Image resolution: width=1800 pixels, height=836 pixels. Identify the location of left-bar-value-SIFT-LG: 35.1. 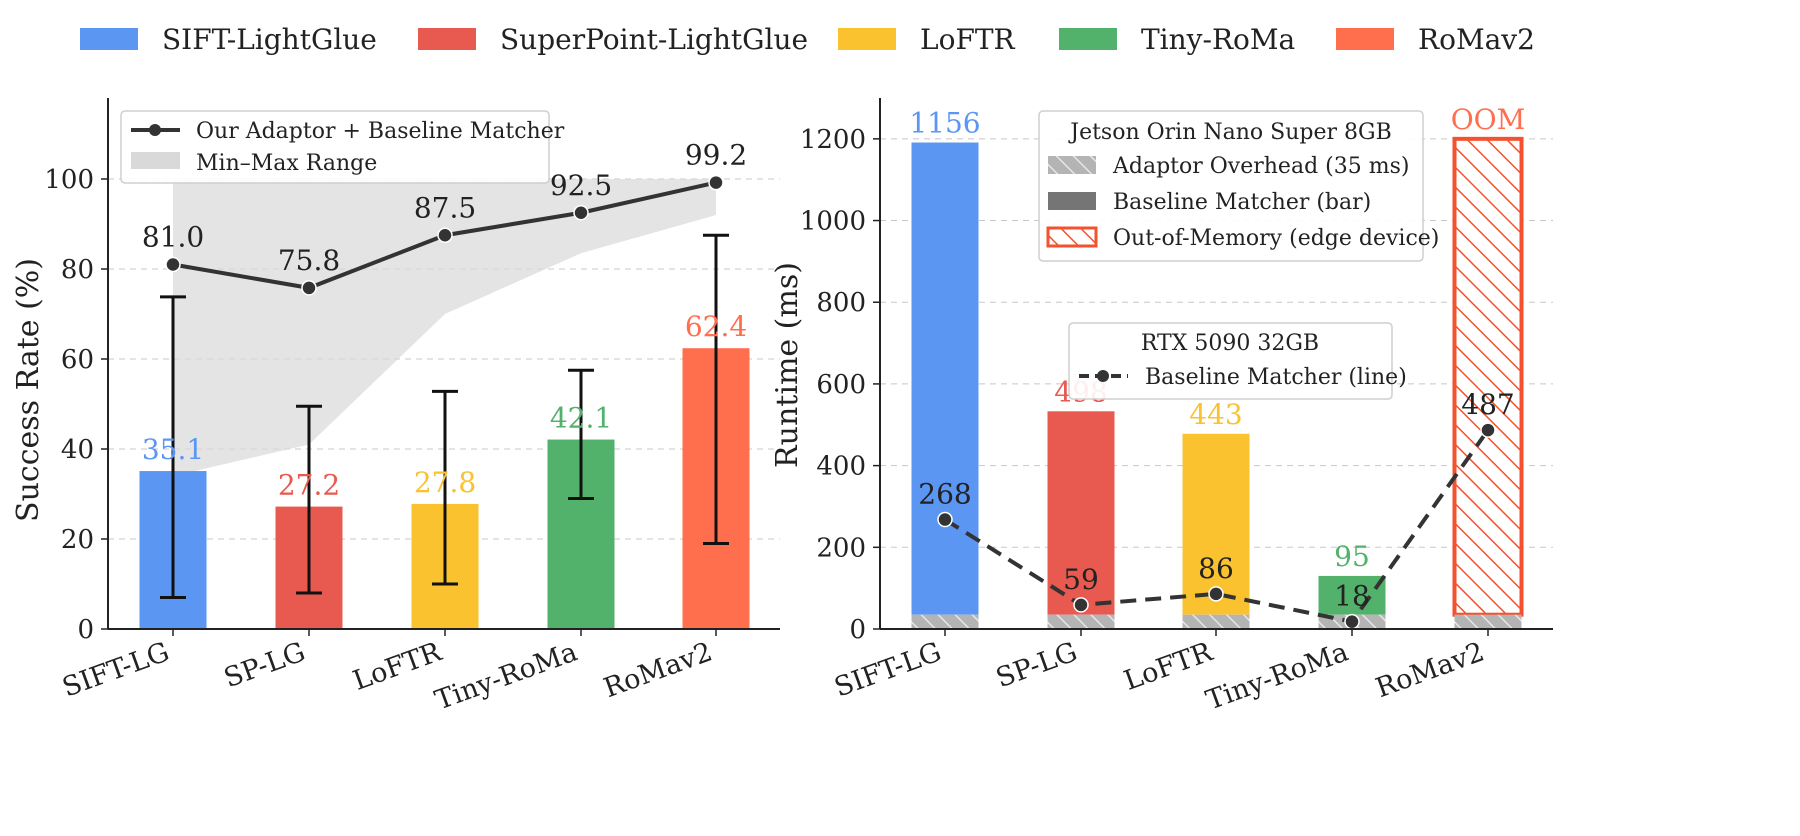
(173, 449).